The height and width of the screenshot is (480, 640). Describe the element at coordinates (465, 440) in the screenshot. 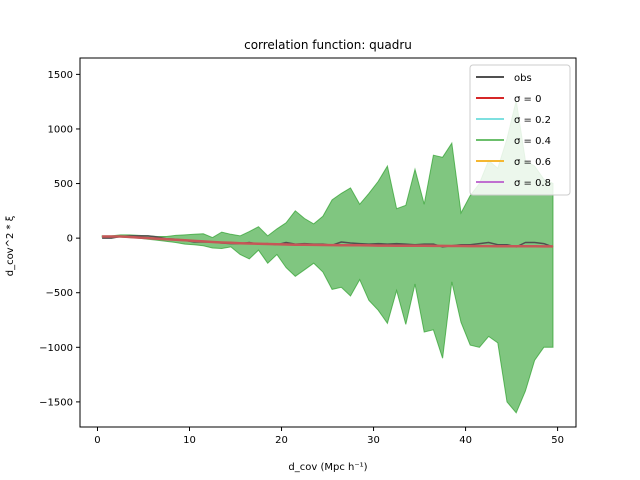

I see `x-tick-label: 40` at that location.